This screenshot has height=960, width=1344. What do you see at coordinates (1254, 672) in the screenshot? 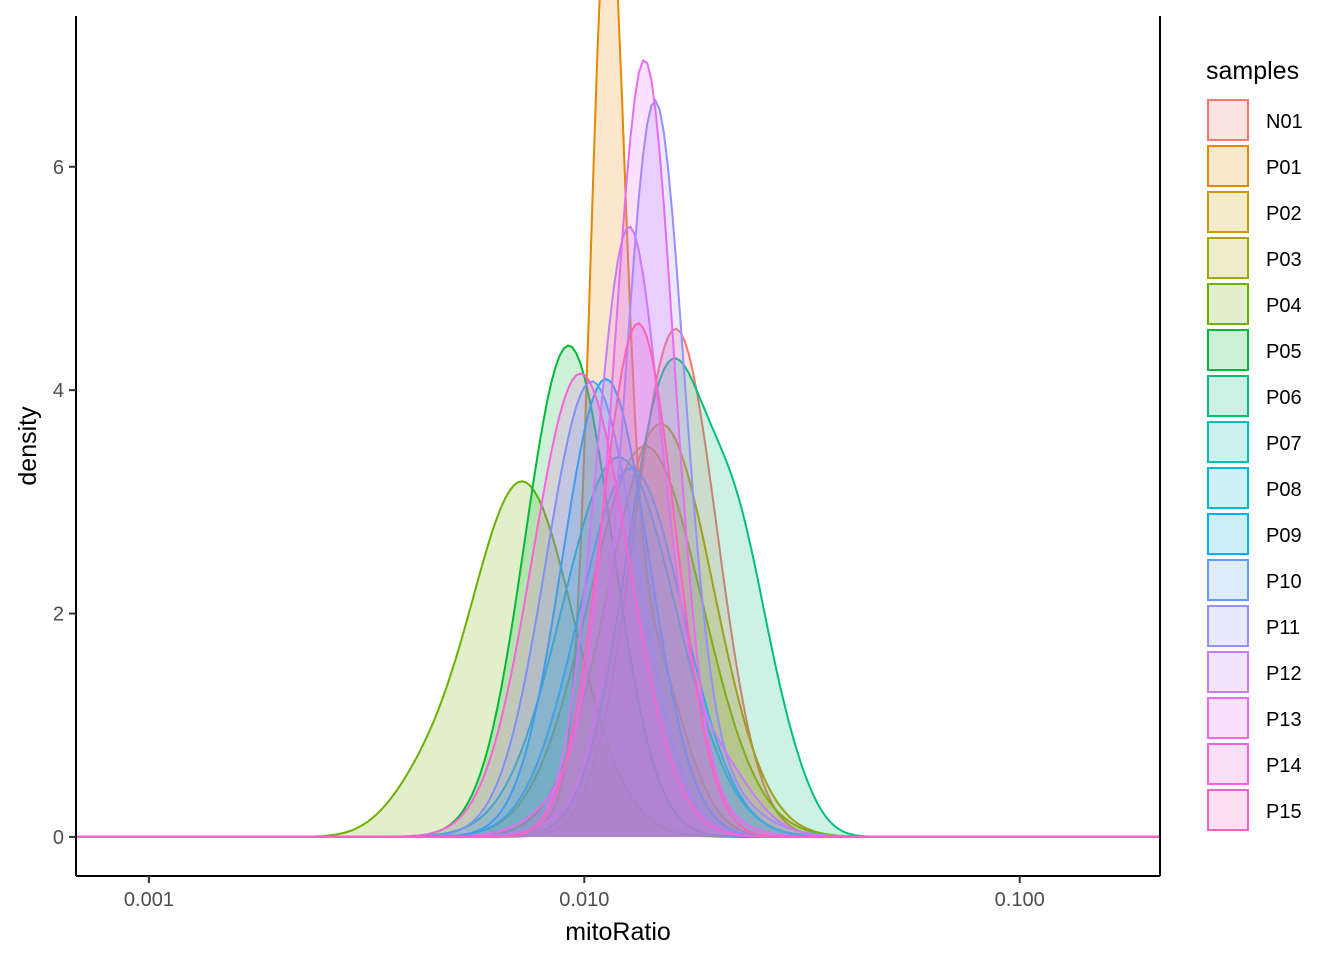
I see `legend-item-p12: P12` at bounding box center [1254, 672].